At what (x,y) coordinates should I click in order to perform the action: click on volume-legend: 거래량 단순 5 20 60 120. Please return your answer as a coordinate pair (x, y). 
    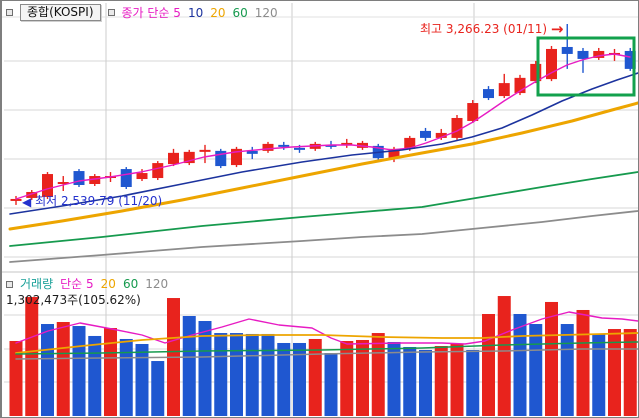
    Looking at the image, I should click on (90, 284).